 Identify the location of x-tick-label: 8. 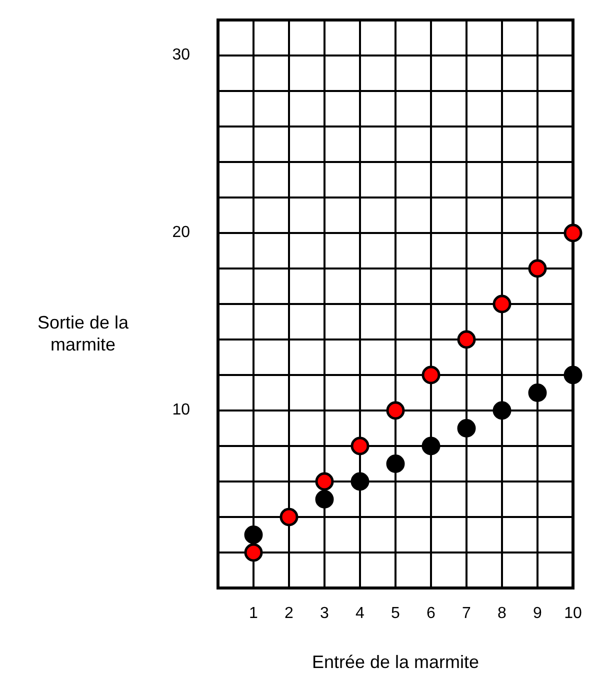
(502, 613).